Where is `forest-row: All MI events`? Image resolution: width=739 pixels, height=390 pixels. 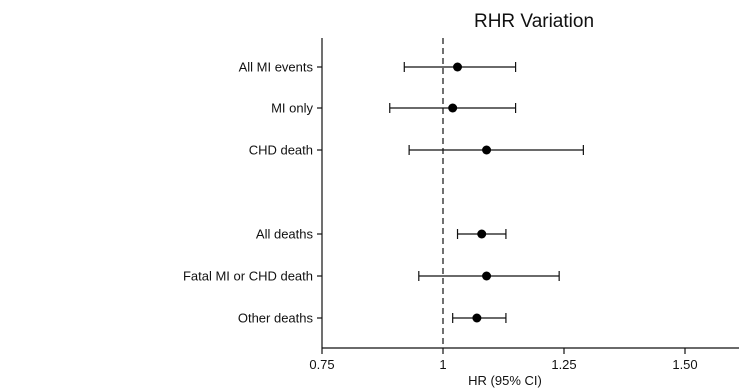
forest-row: All MI events is located at coordinates (378, 67).